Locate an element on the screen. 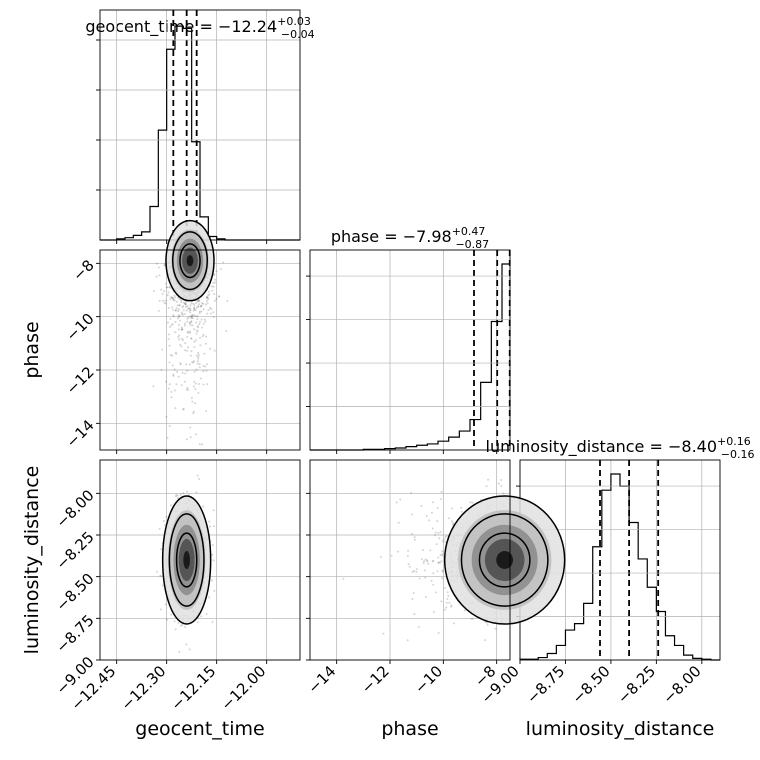 The width and height of the screenshot is (760, 760). p20-yticklabel-3: −8.00 is located at coordinates (74, 508).